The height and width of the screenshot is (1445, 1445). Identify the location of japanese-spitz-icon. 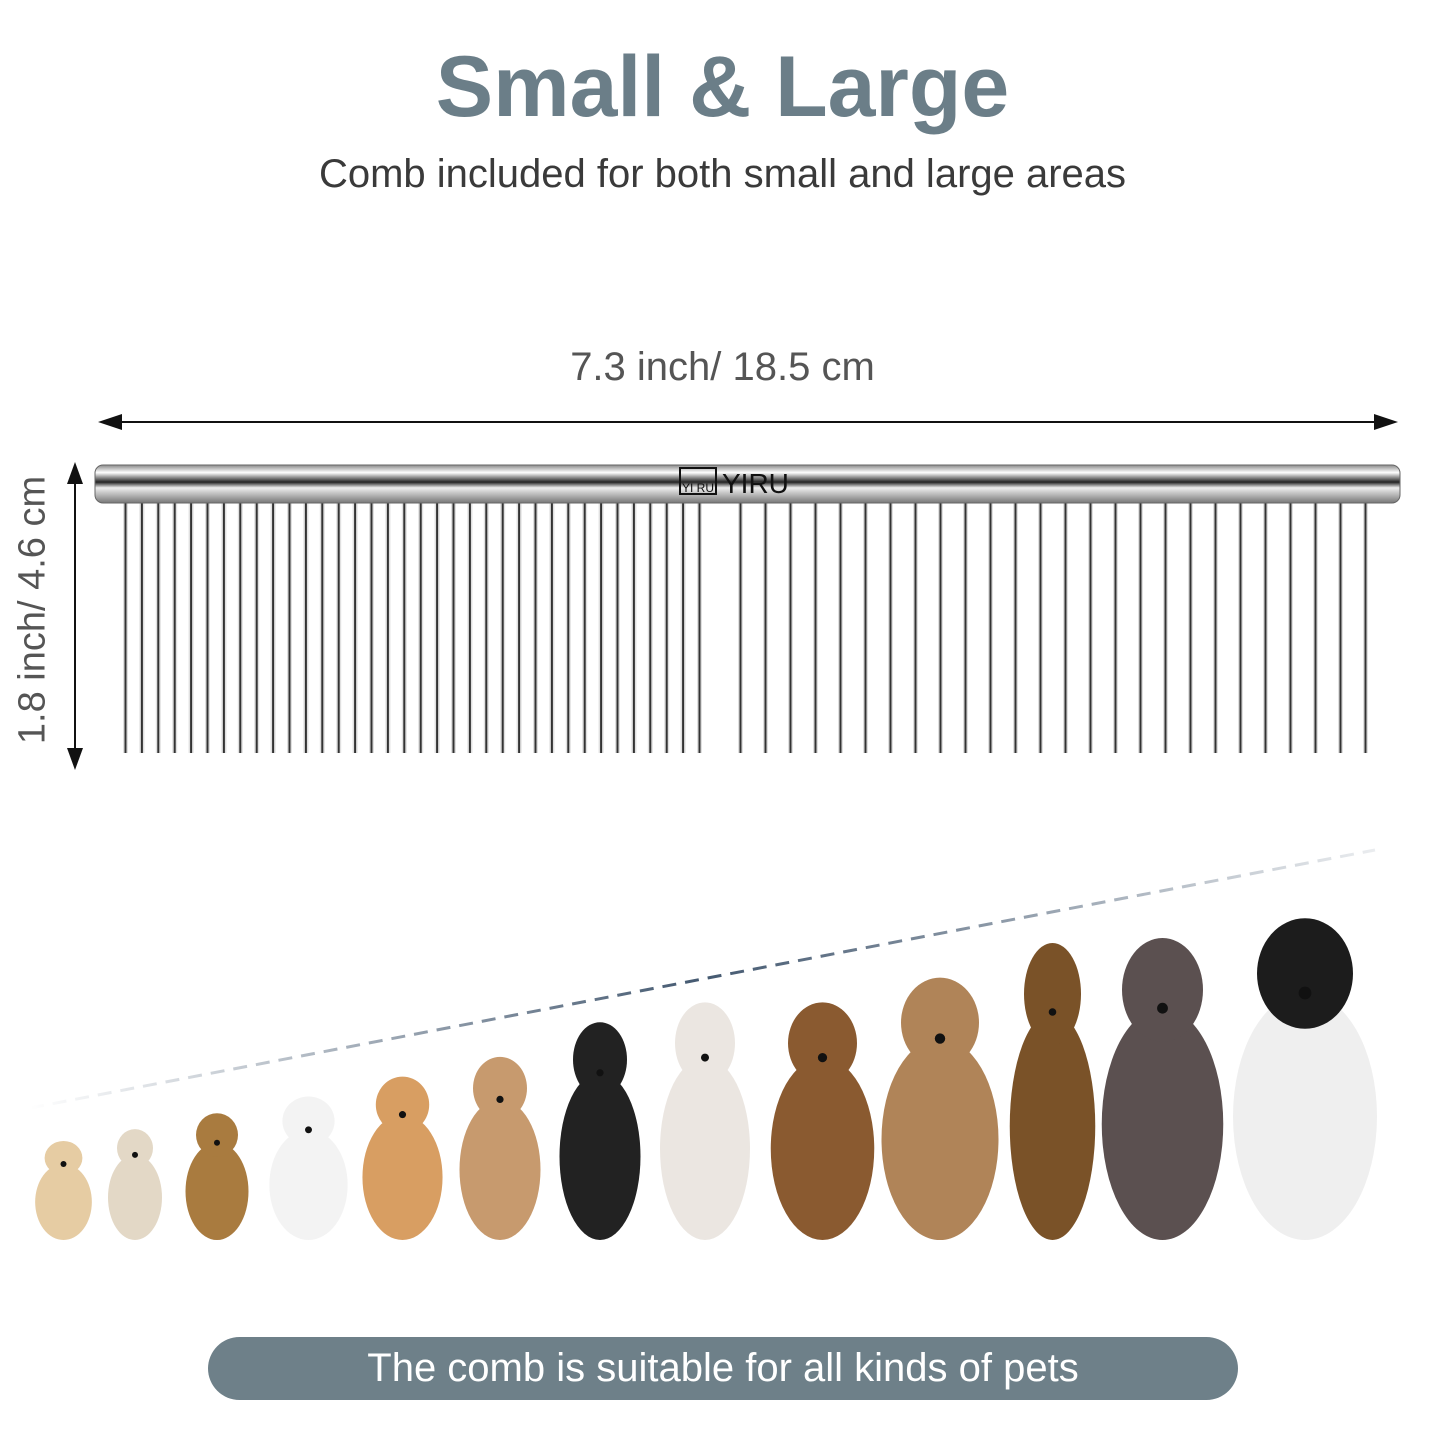
(308, 1168).